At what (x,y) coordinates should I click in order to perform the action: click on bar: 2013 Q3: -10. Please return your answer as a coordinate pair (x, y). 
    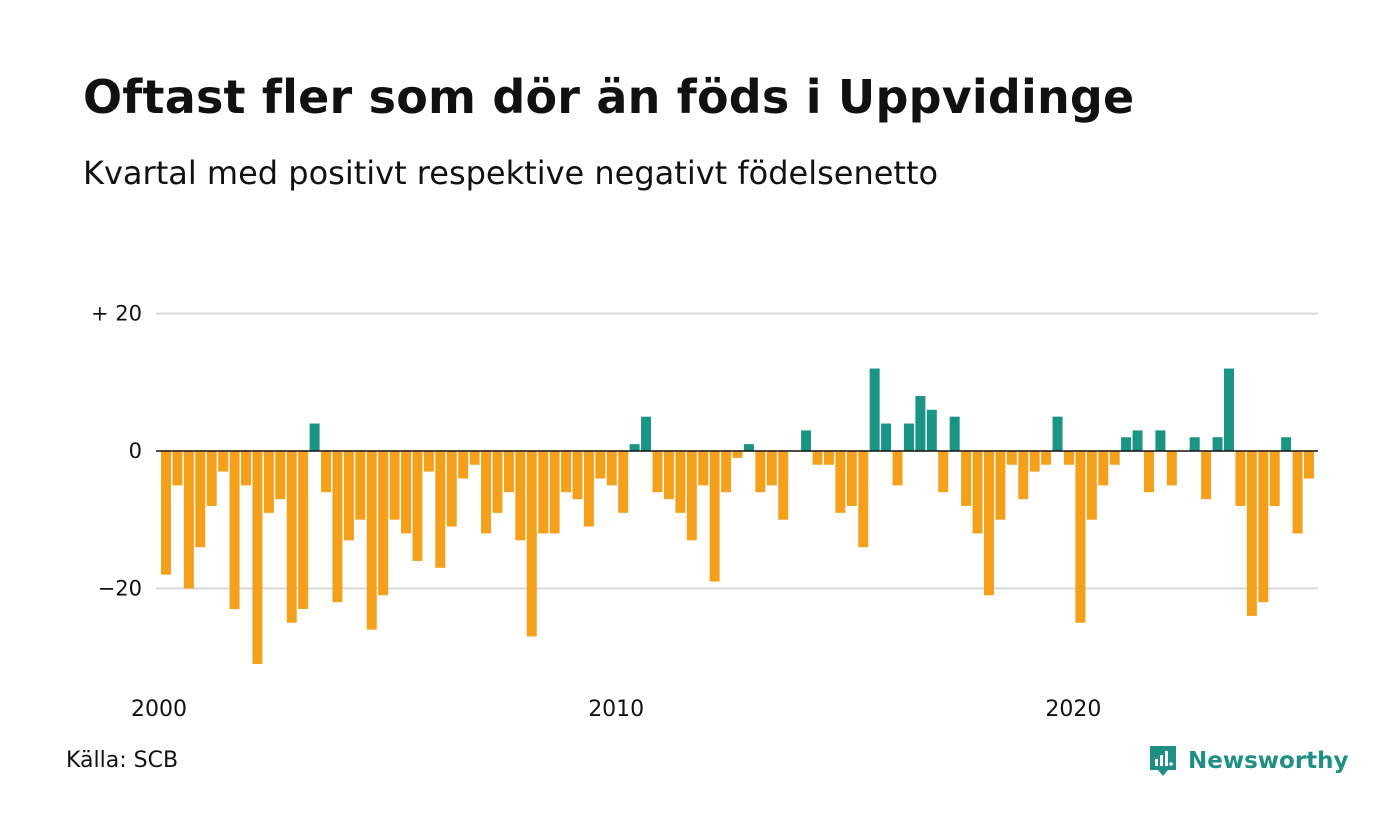
    Looking at the image, I should click on (783, 485).